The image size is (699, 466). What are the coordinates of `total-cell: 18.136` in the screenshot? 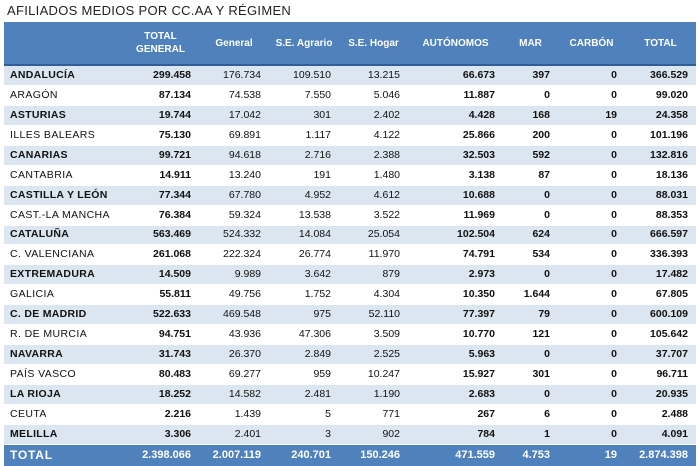 It's located at (660, 175).